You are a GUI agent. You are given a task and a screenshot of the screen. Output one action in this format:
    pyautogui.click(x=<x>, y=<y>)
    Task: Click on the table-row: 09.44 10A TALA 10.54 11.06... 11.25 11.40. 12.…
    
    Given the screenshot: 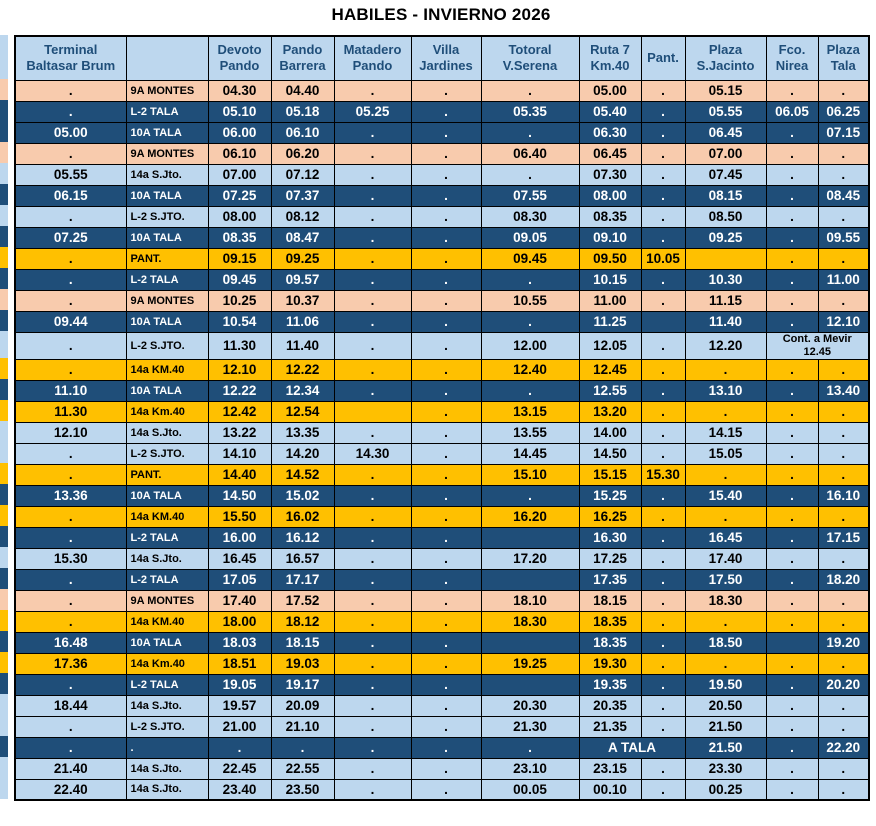 What is the action you would take?
    pyautogui.click(x=442, y=321)
    